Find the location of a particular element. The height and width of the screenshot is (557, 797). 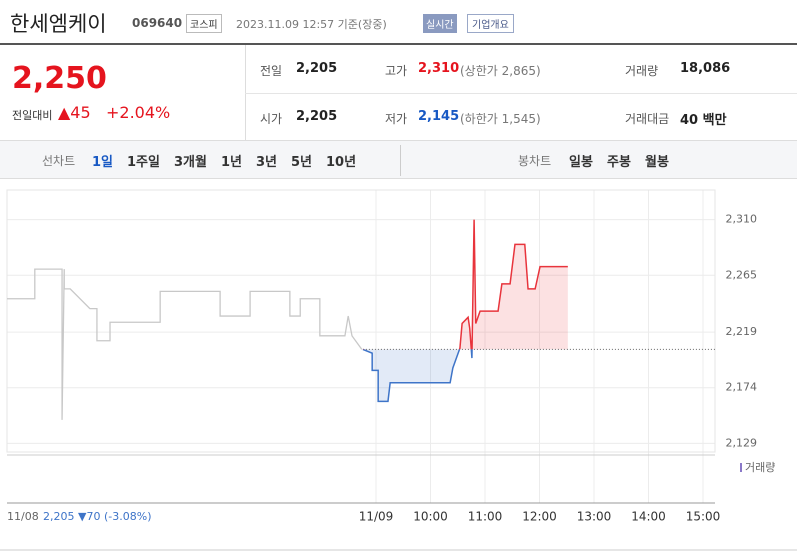

y-tick-label: 2,265 is located at coordinates (742, 274).